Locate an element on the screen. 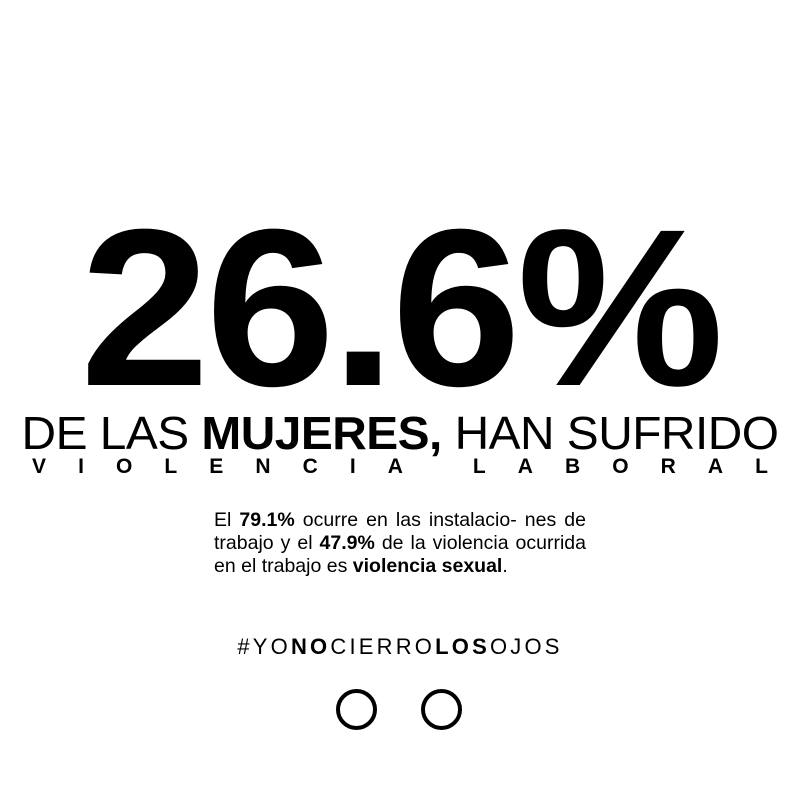 This screenshot has width=800, height=800. headline-subtitle: DE LAS MUJERES, HAN SUFRIDO is located at coordinates (400, 433).